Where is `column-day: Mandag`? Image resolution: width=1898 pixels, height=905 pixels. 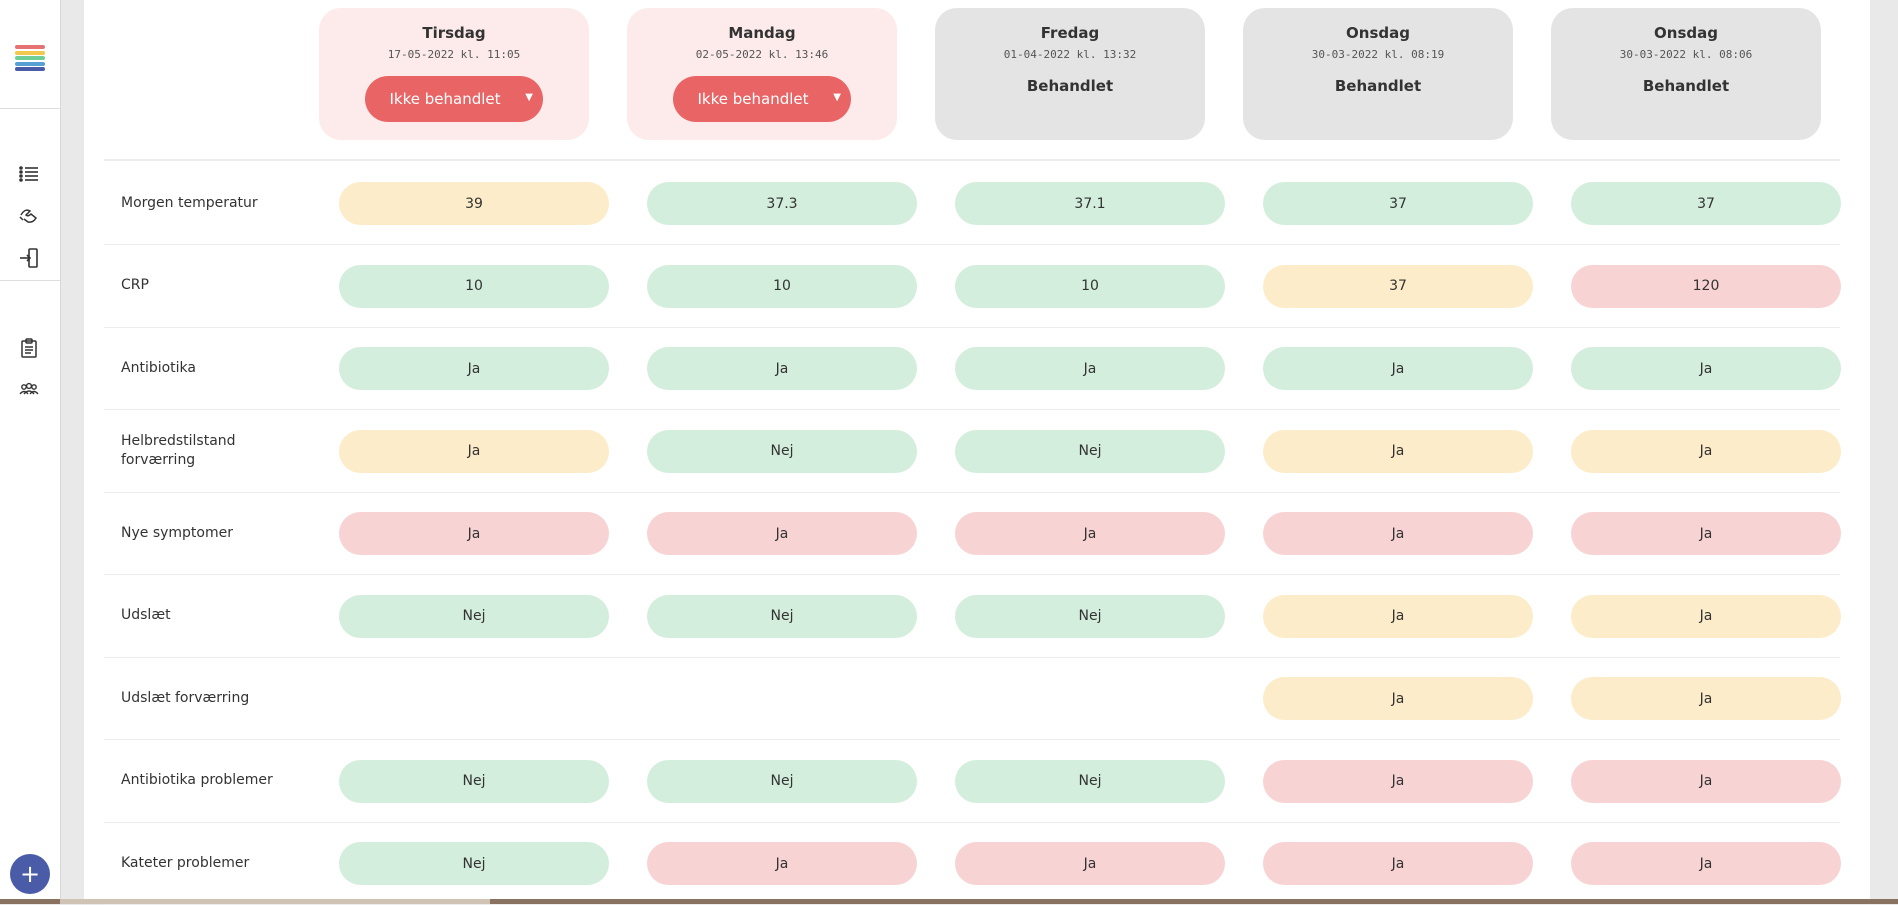
column-day: Mandag is located at coordinates (762, 33).